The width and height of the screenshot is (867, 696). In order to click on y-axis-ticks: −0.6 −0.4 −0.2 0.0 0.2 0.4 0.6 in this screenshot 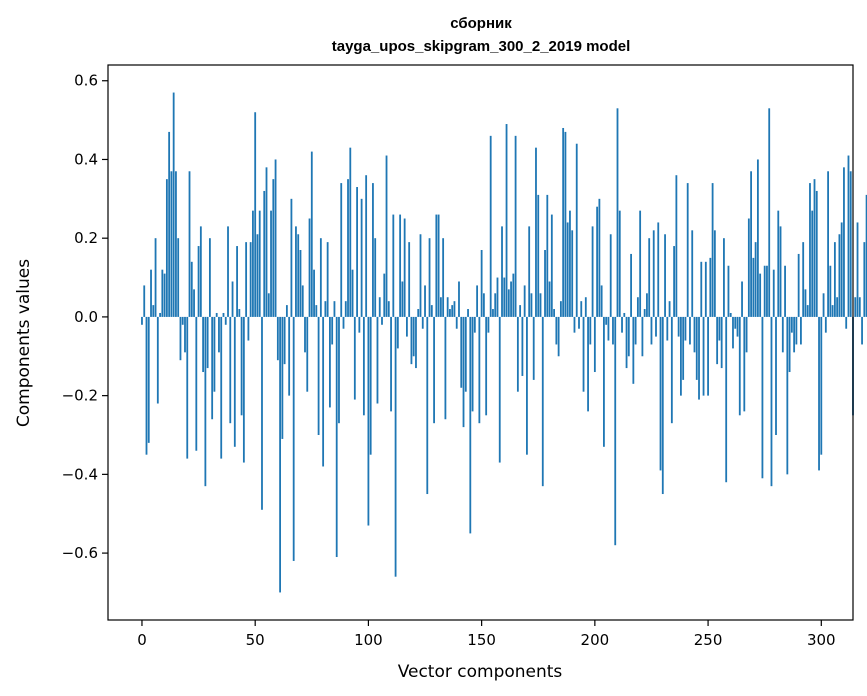, I will do `click(85, 317)`.